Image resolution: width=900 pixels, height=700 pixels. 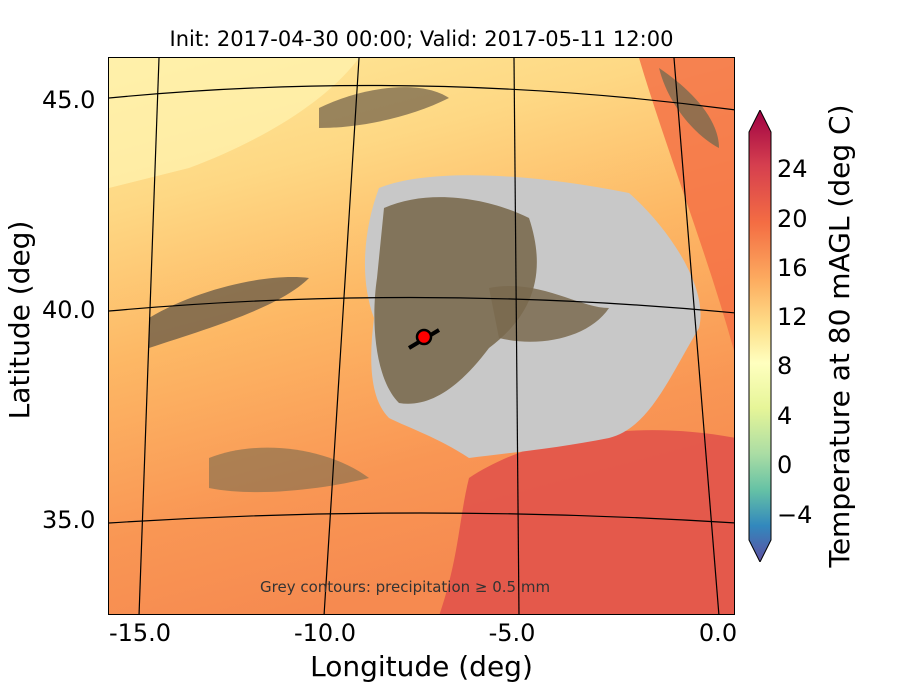 I want to click on colorbar-tick: 24, so click(x=792, y=169).